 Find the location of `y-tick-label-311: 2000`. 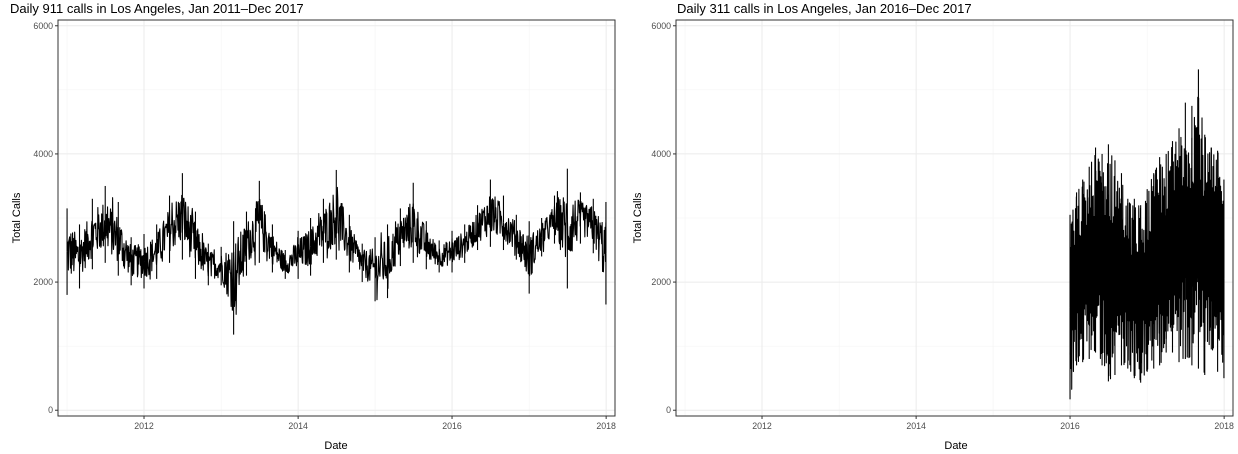

y-tick-label-311: 2000 is located at coordinates (661, 282).